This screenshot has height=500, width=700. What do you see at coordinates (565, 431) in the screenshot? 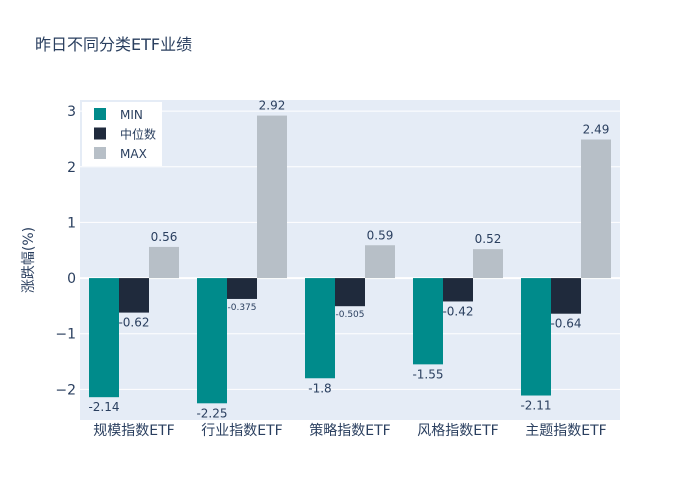
I see `x-tick-label: 主题指数ETF` at bounding box center [565, 431].